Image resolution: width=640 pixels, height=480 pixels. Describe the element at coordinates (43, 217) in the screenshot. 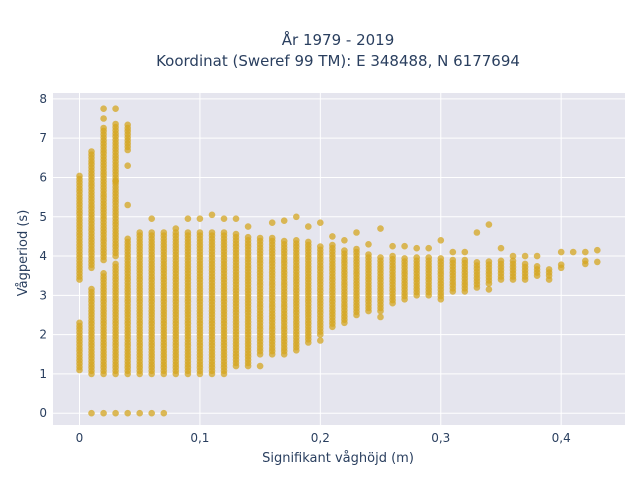

I see `y-tick-label: 5` at that location.